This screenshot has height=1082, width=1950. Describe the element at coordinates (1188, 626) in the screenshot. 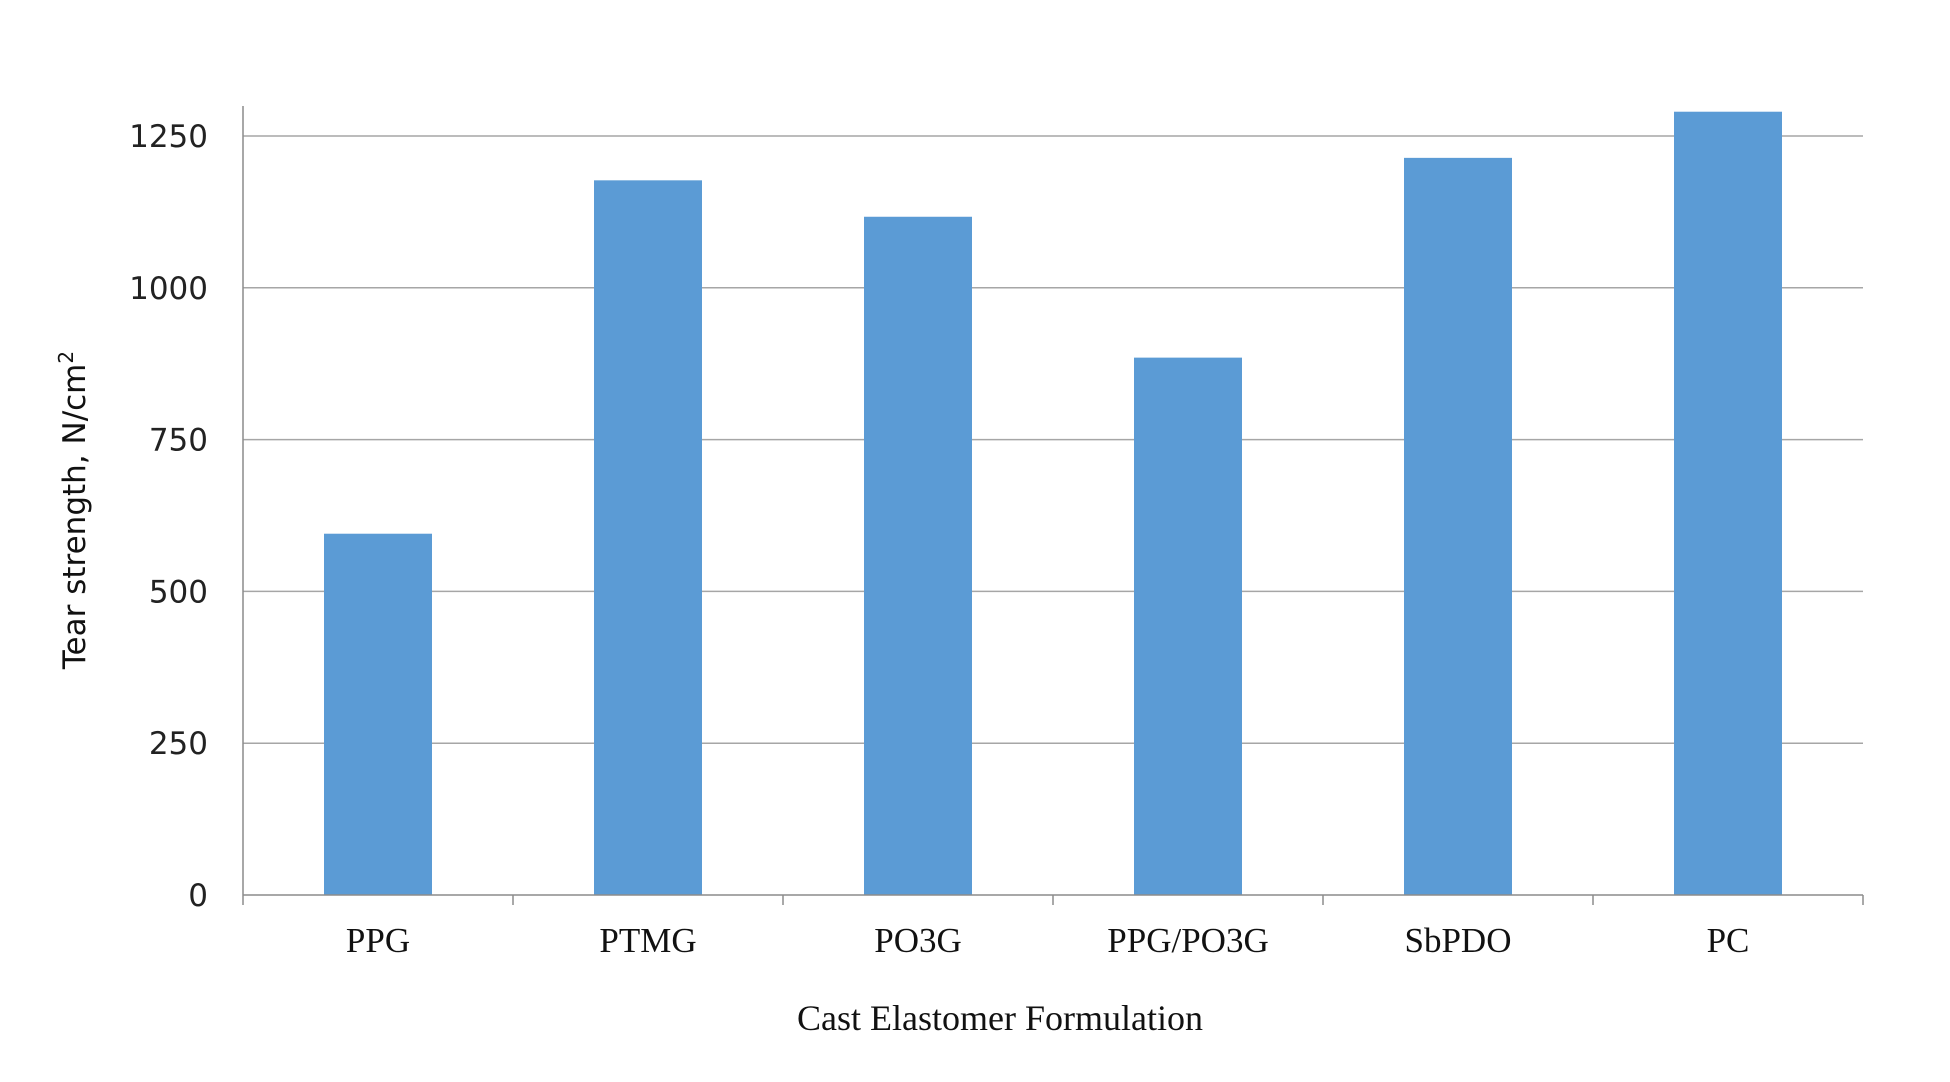

I see `bar-ppg-po3g` at that location.